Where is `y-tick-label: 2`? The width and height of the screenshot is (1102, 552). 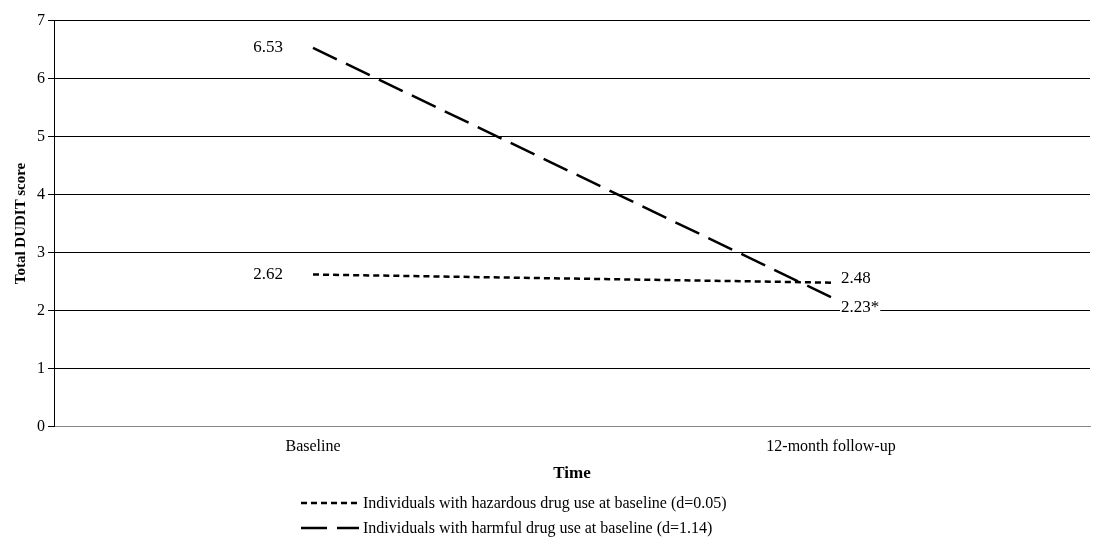
y-tick-label: 2 is located at coordinates (41, 309).